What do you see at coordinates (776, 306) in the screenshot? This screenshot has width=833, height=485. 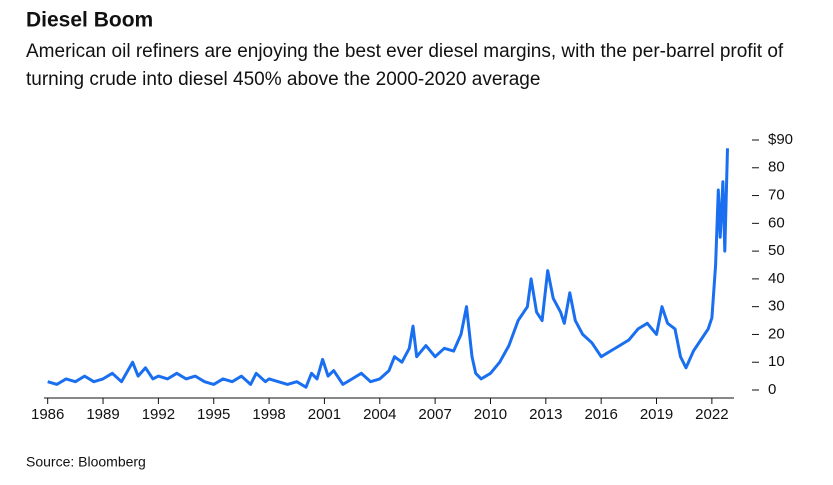 I see `y-tick-label: 30` at bounding box center [776, 306].